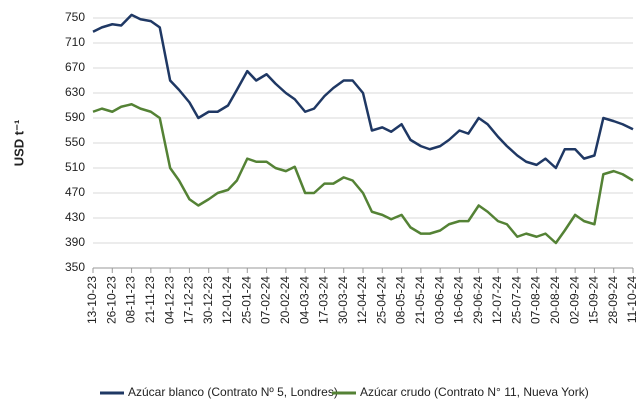  I want to click on x-tick-label: 02-09-24, so click(574, 300).